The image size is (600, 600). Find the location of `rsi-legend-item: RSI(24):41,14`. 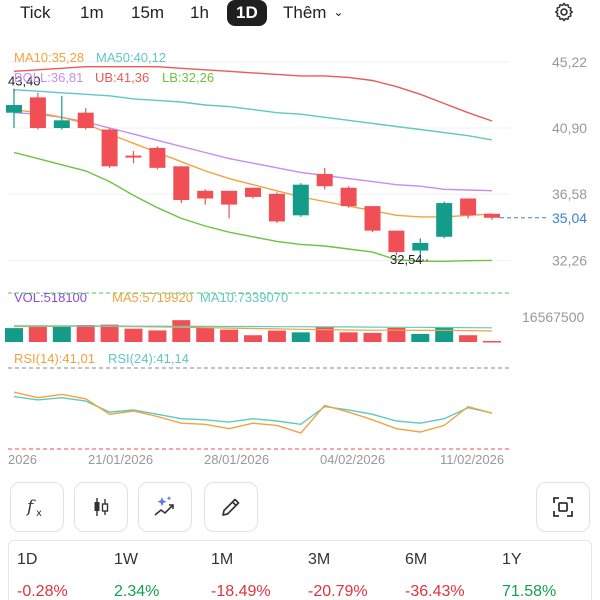

rsi-legend-item: RSI(24):41,14 is located at coordinates (148, 358).